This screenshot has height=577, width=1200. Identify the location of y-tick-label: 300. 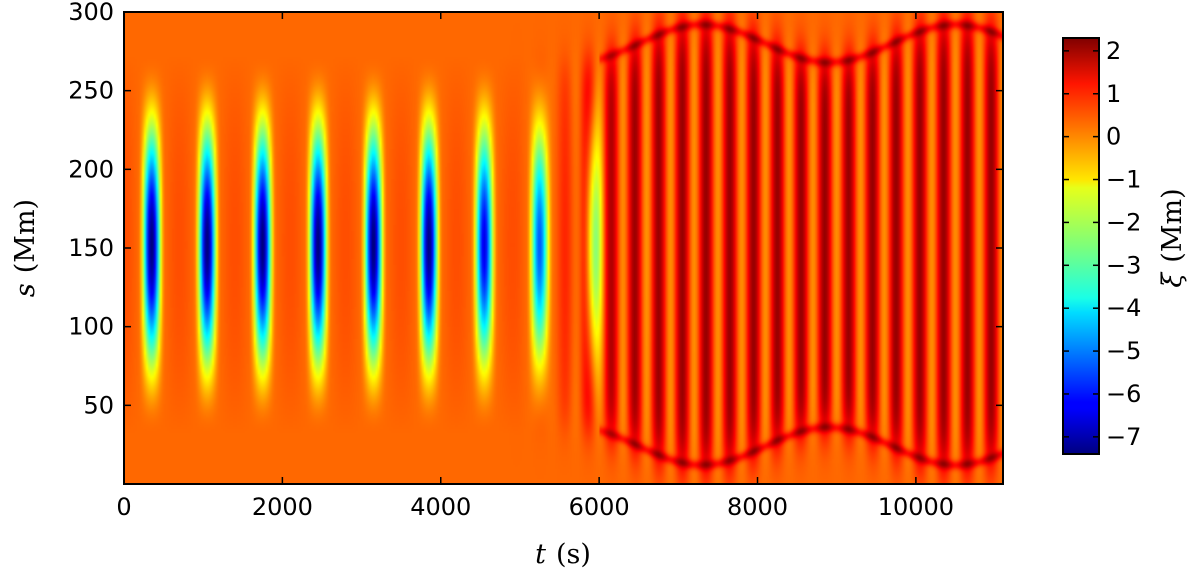
(91, 13).